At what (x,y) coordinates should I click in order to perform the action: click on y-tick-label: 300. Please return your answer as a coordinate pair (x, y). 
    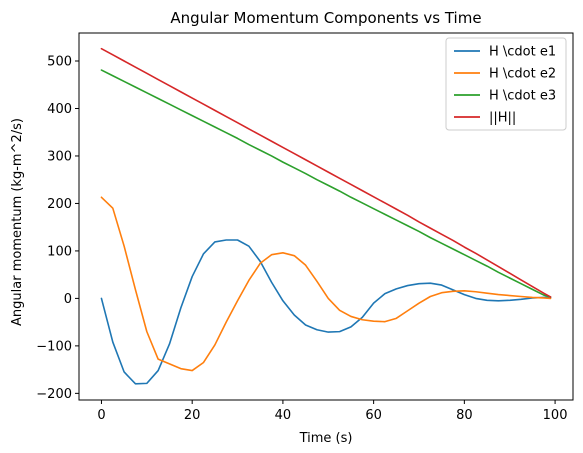
    Looking at the image, I should click on (59, 156).